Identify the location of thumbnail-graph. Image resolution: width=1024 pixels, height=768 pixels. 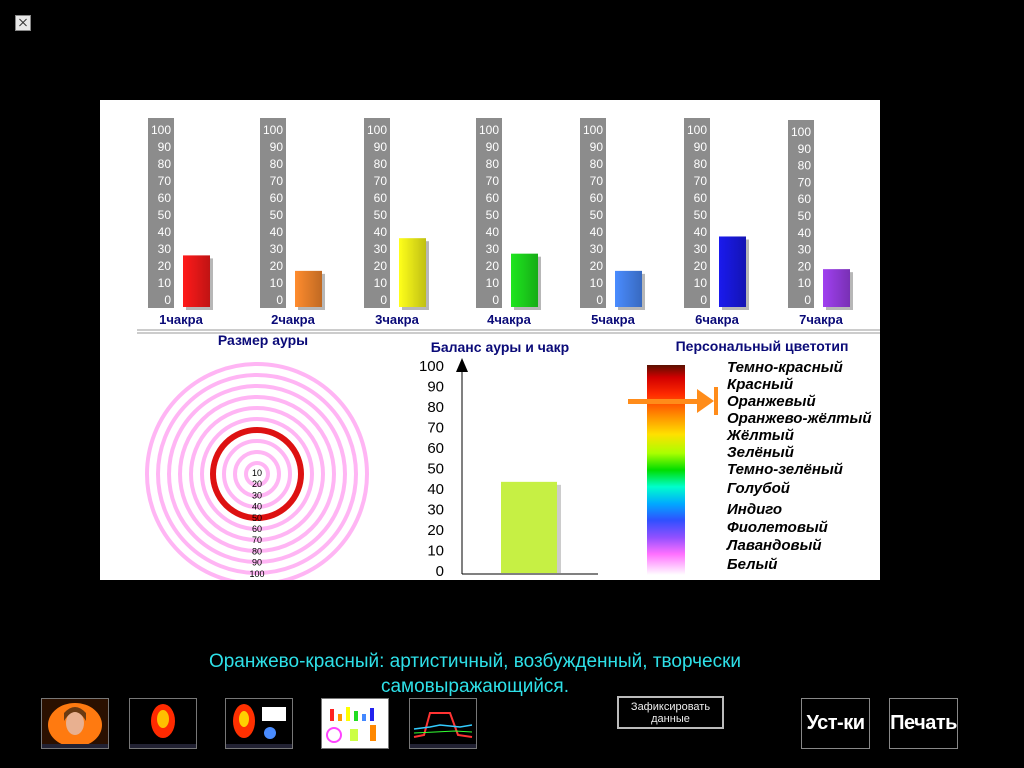
(443, 723).